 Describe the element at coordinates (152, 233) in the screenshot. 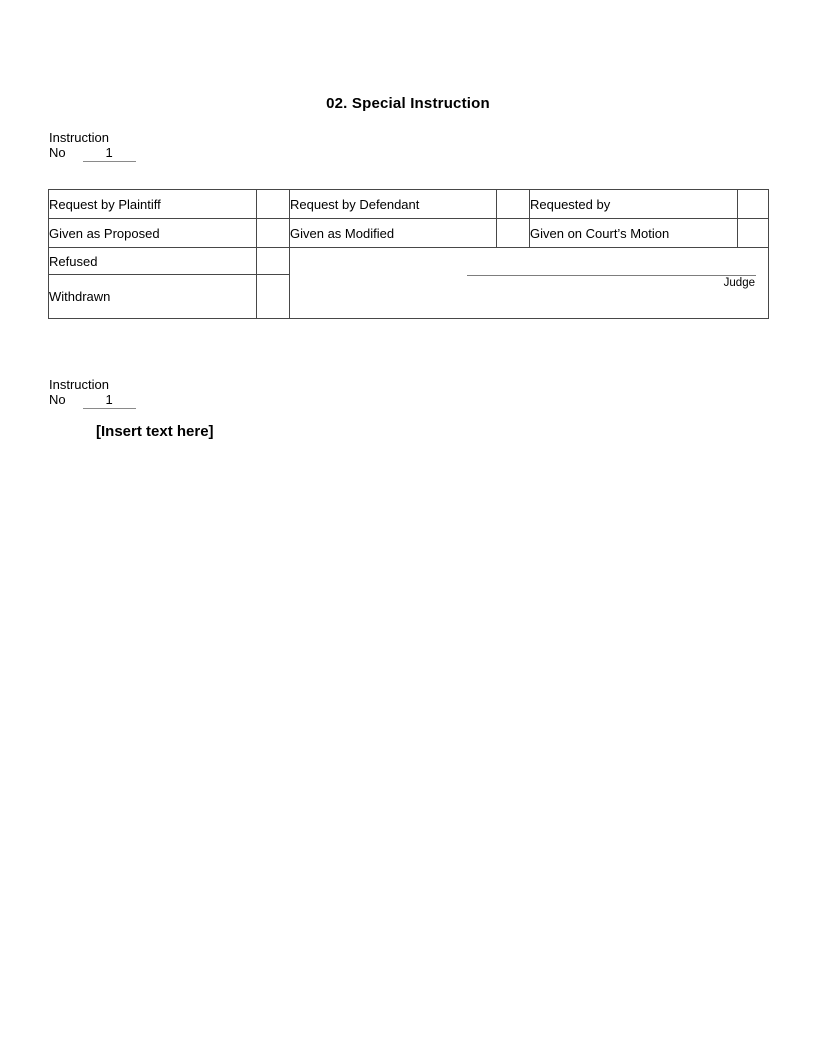

I see `cell-given-as-proposed: Given as Proposed` at that location.